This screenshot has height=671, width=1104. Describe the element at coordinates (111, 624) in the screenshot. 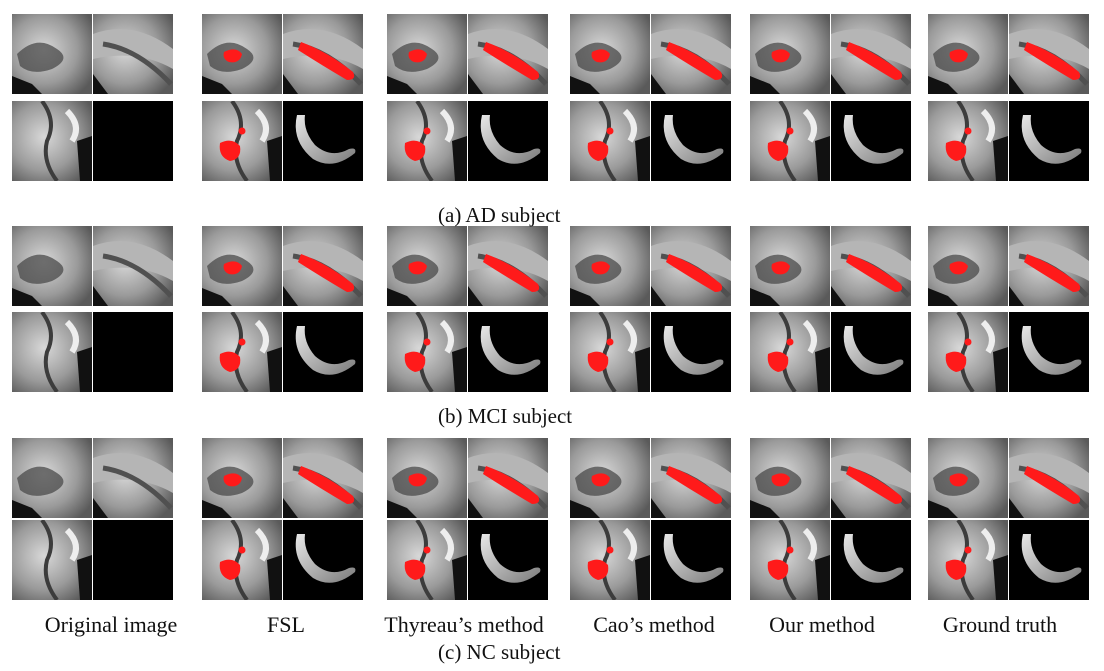

I see `column-label-original: Original image` at that location.